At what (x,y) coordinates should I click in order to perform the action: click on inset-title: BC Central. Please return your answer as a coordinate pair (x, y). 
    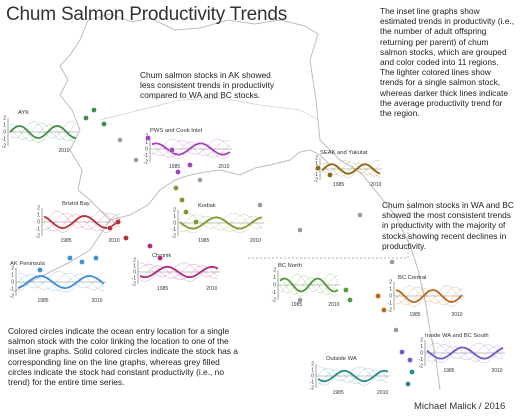
    Looking at the image, I should click on (412, 278).